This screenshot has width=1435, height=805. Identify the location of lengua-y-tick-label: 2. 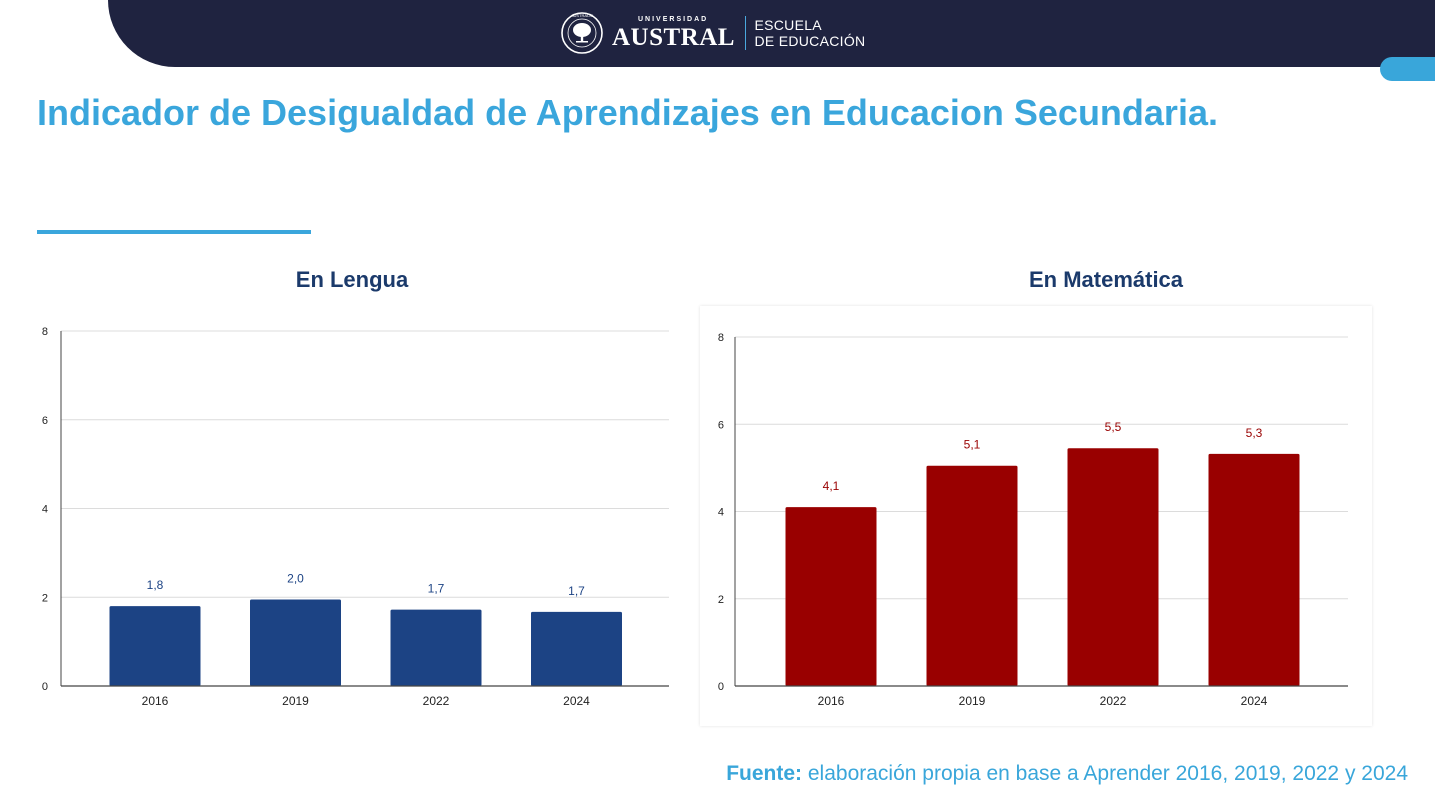
(45, 598).